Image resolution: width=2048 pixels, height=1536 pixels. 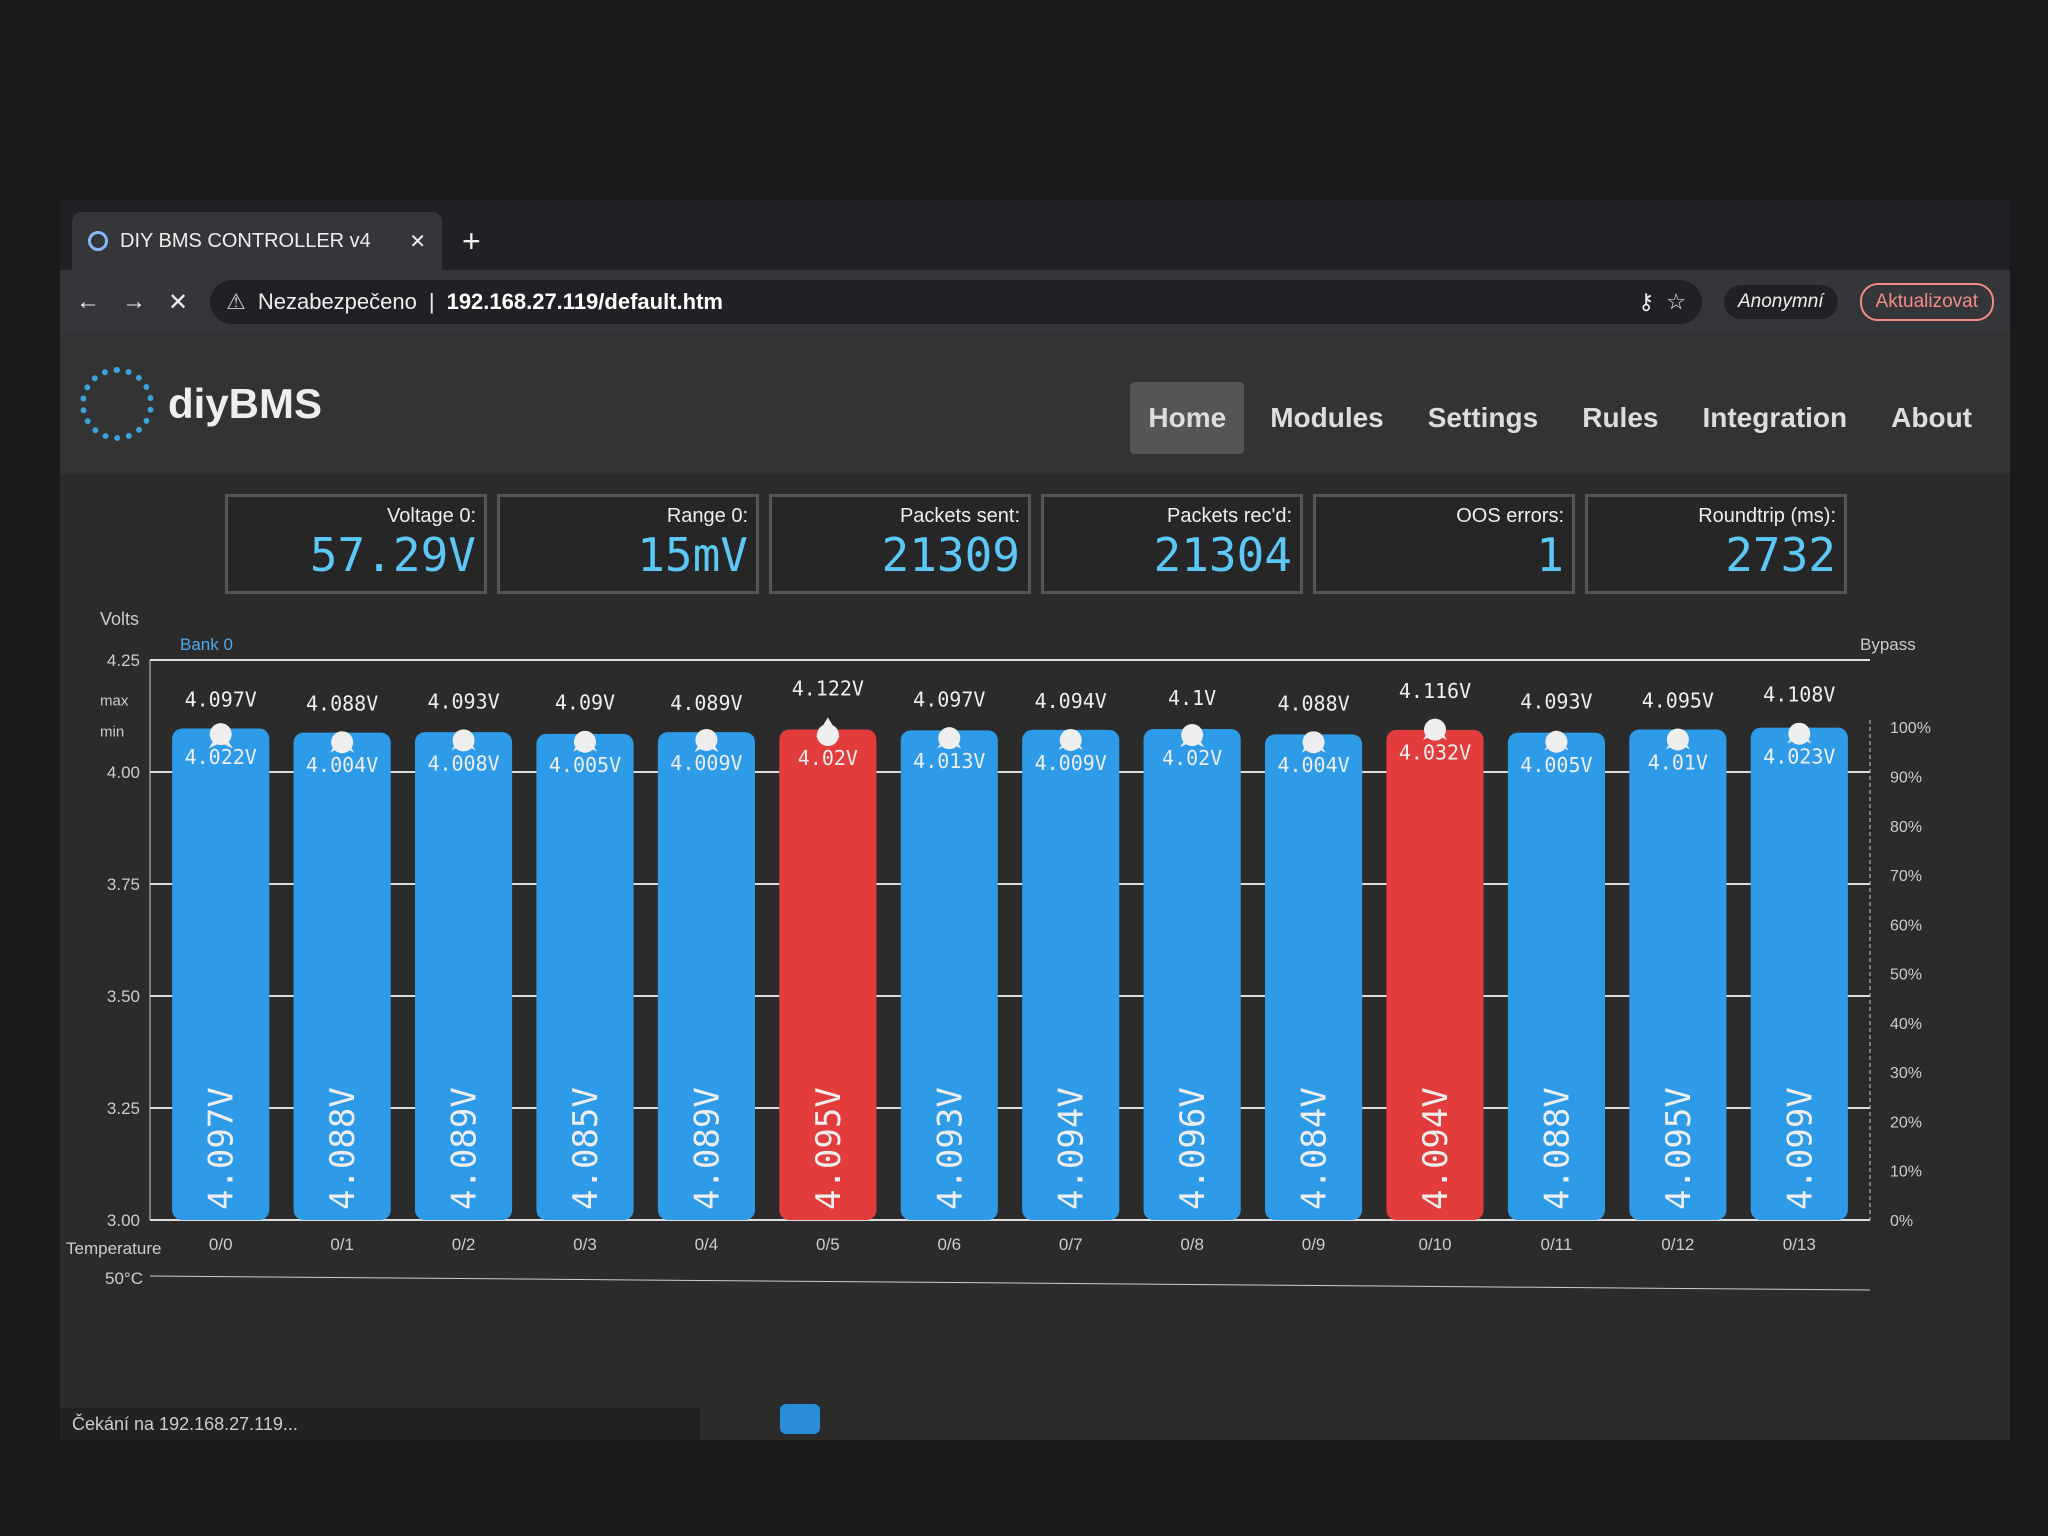 I want to click on stat-packets-sent: Packets sent: 21309, so click(x=900, y=544).